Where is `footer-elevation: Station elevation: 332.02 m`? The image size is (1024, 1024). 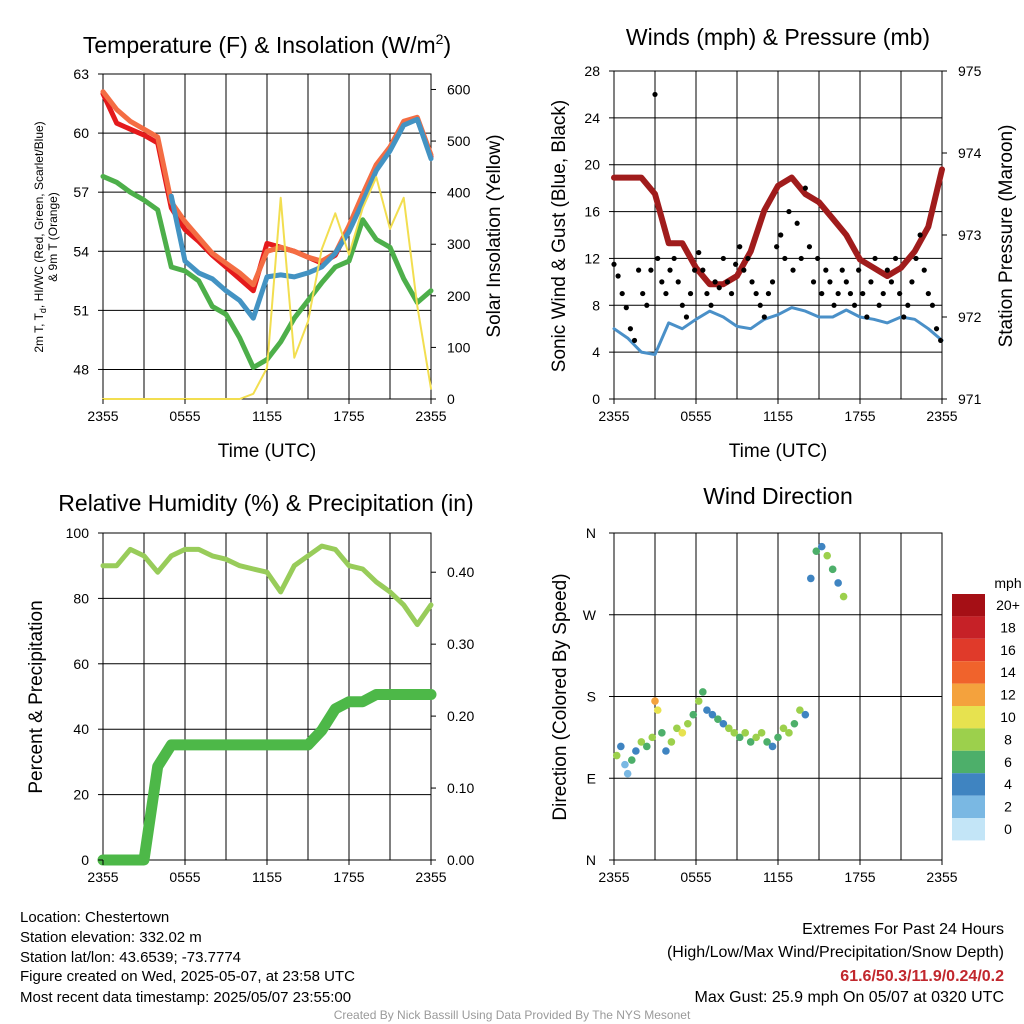 footer-elevation: Station elevation: 332.02 m is located at coordinates (111, 937).